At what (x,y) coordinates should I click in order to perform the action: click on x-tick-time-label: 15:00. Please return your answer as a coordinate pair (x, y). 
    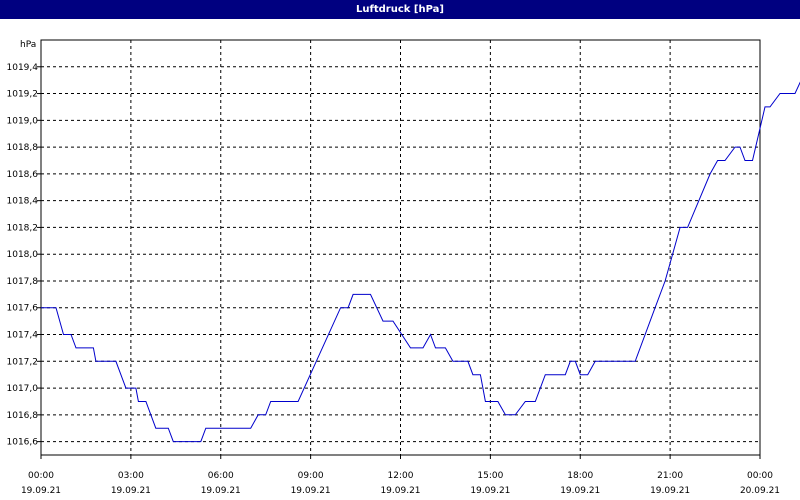
    Looking at the image, I should click on (490, 476).